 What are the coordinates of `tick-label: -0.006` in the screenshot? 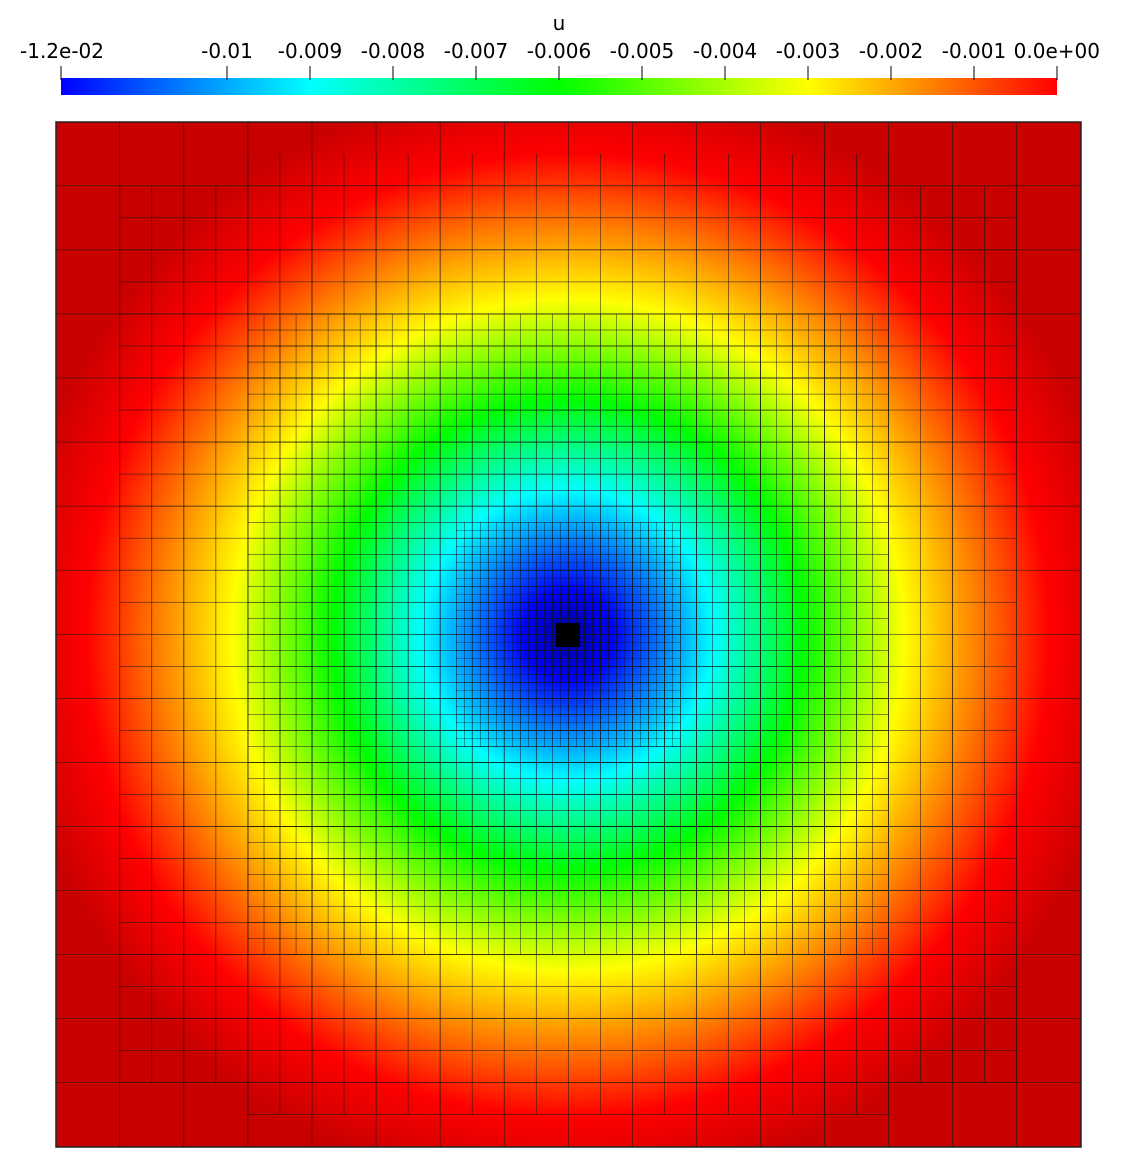 It's located at (559, 51).